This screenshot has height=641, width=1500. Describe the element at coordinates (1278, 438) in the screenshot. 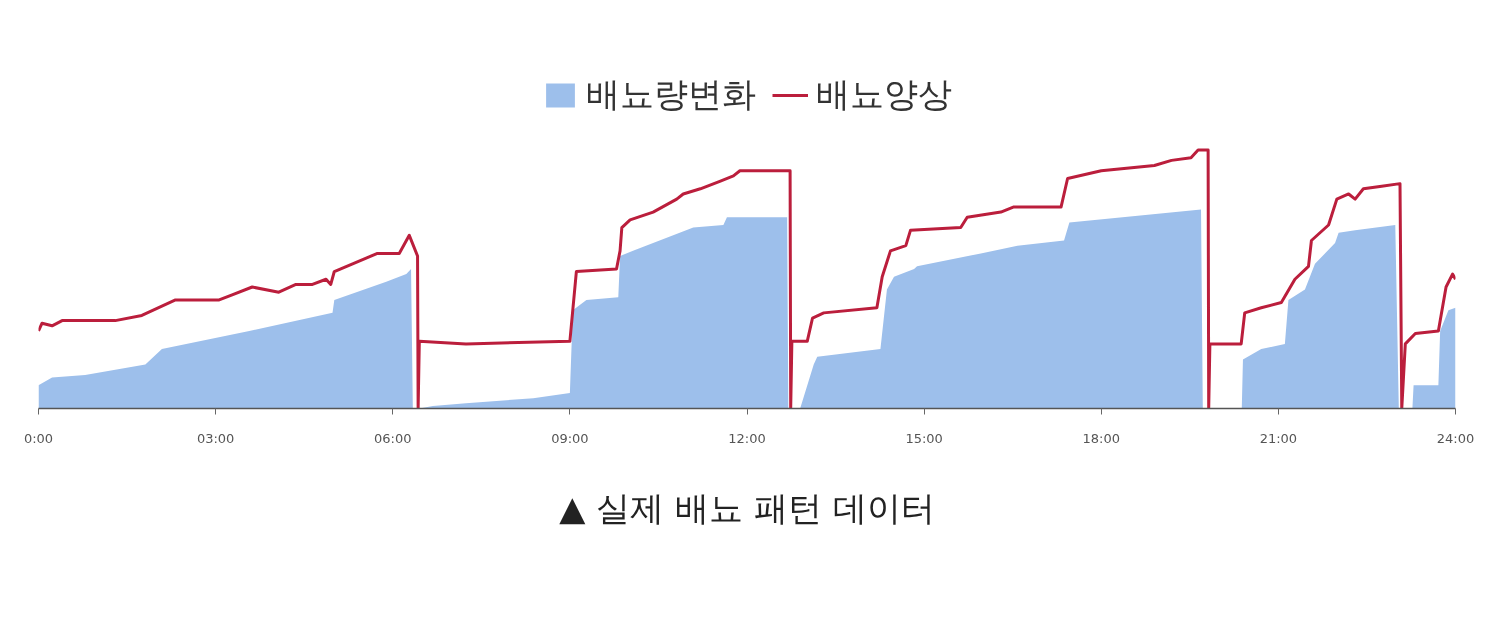

I see `x-tick-label: 21:00` at that location.